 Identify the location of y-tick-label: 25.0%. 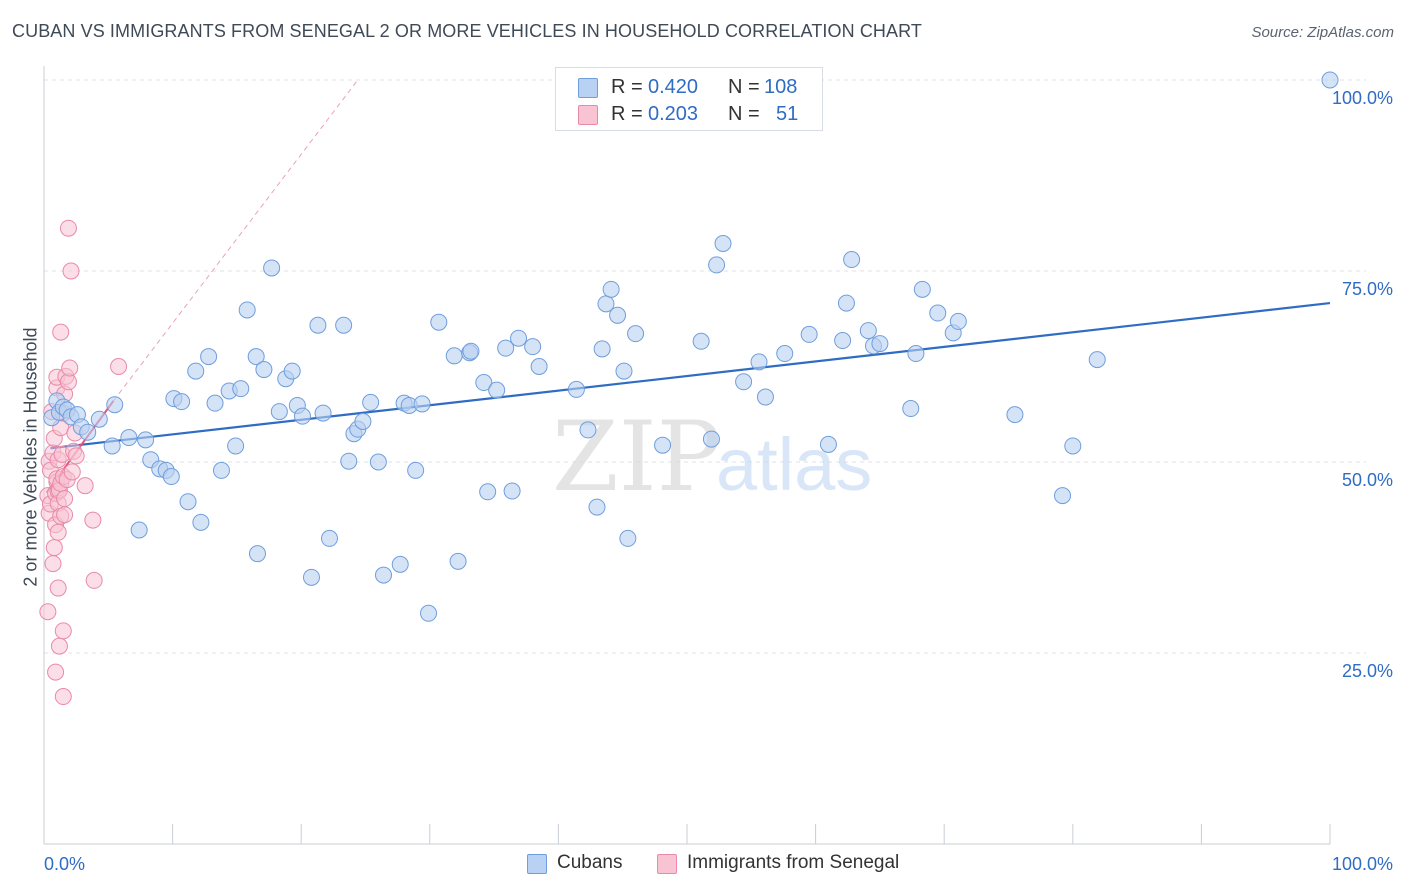
(1367, 671).